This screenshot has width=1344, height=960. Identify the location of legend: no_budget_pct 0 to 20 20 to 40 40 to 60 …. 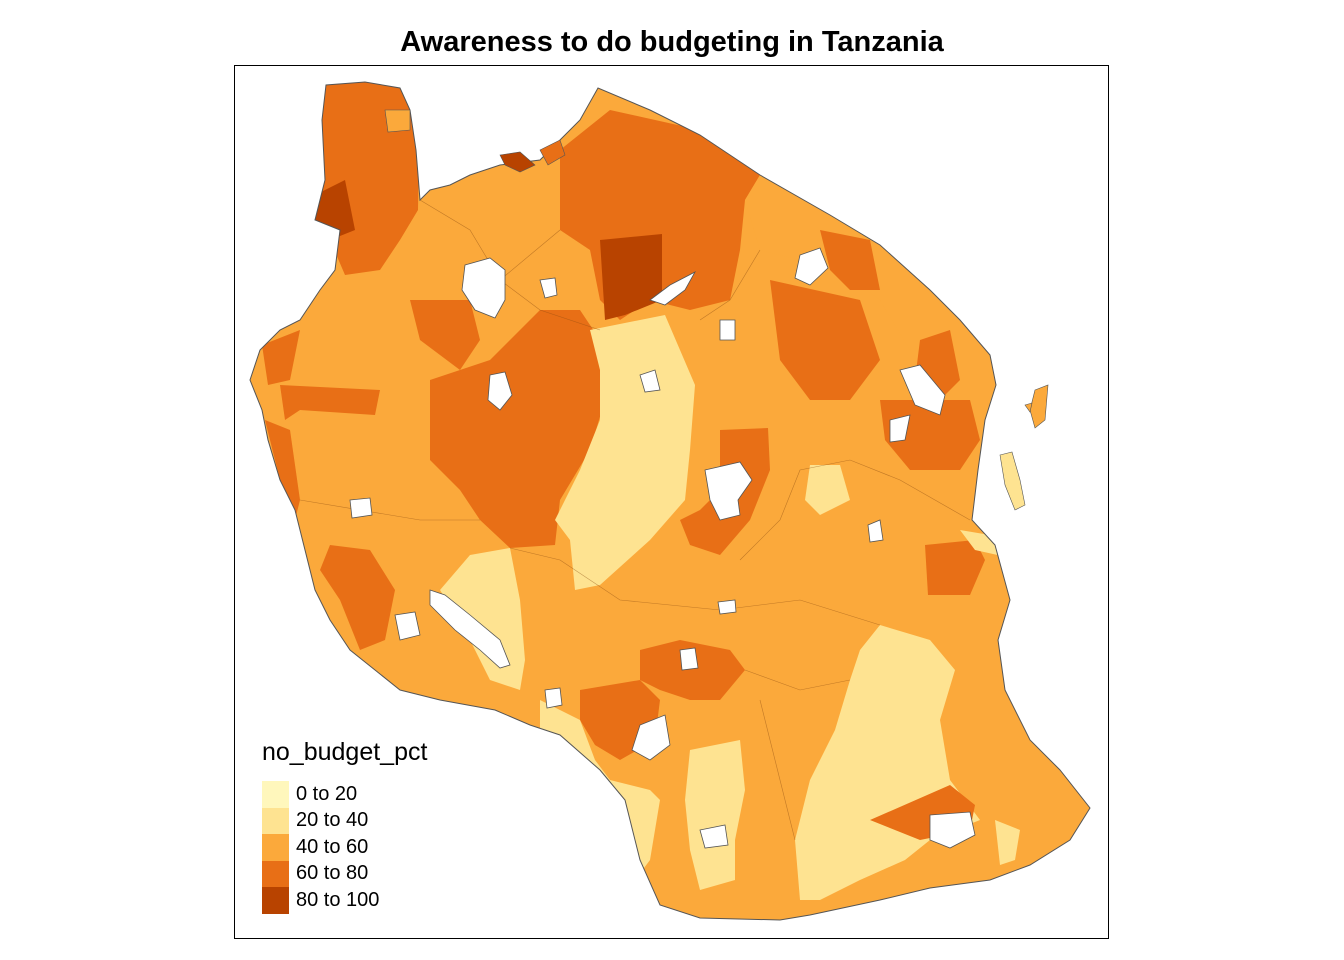
(344, 826).